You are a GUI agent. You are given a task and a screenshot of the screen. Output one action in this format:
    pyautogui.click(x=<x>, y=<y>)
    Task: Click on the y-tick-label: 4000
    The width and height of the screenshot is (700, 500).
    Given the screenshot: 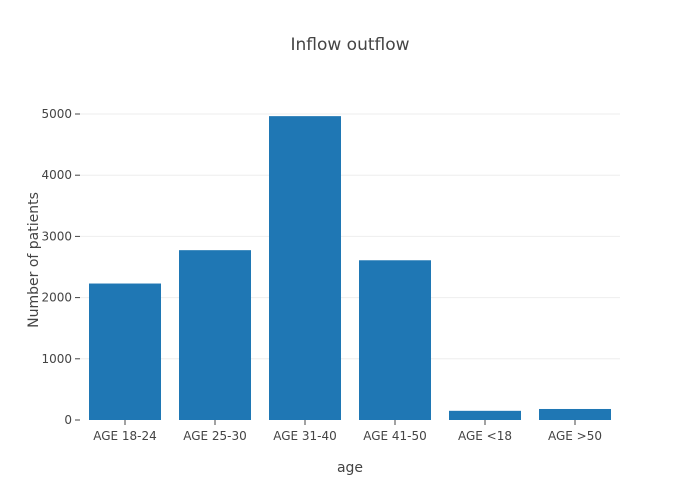 What is the action you would take?
    pyautogui.click(x=56, y=175)
    